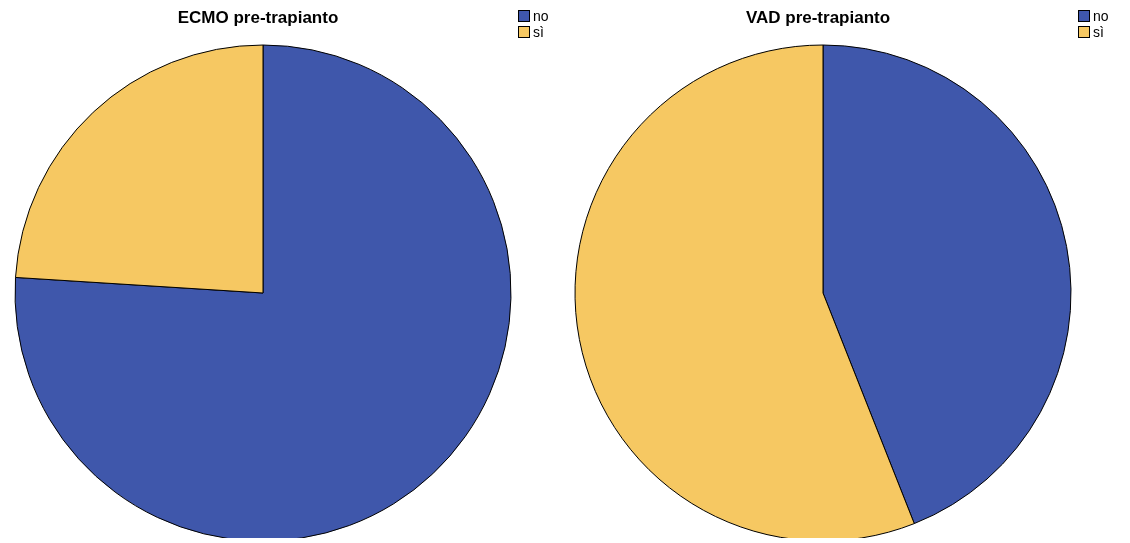 The height and width of the screenshot is (543, 1130). Describe the element at coordinates (818, 18) in the screenshot. I see `chart-title: VAD pre-trapianto` at that location.